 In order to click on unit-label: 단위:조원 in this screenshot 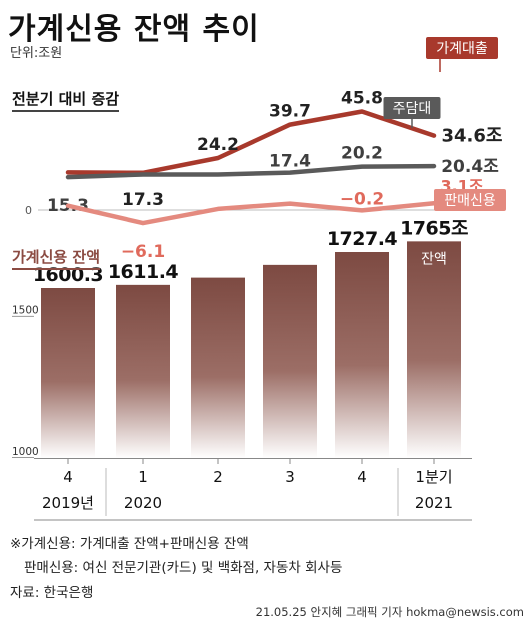, I will do `click(36, 53)`.